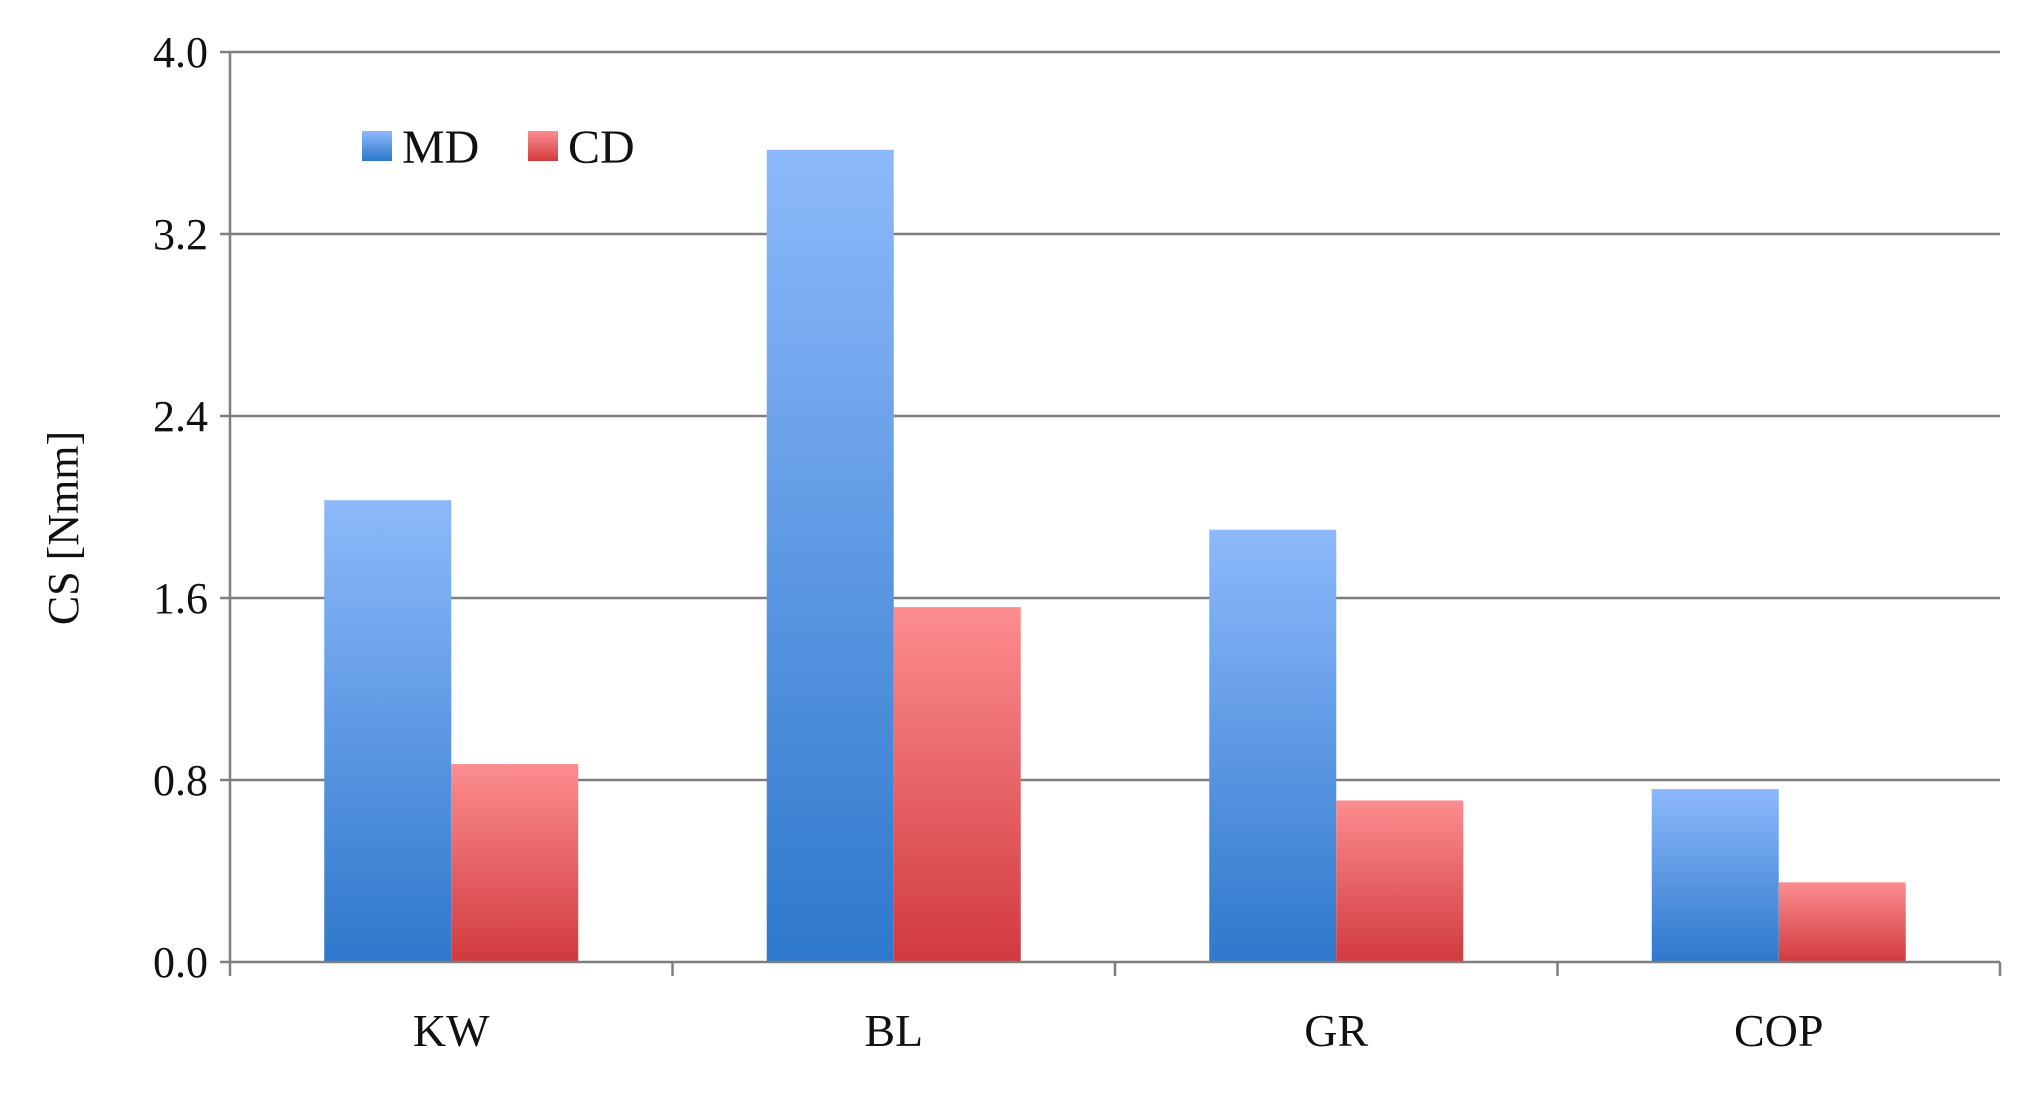  What do you see at coordinates (180, 598) in the screenshot?
I see `y-tick-label-2: 1.6` at bounding box center [180, 598].